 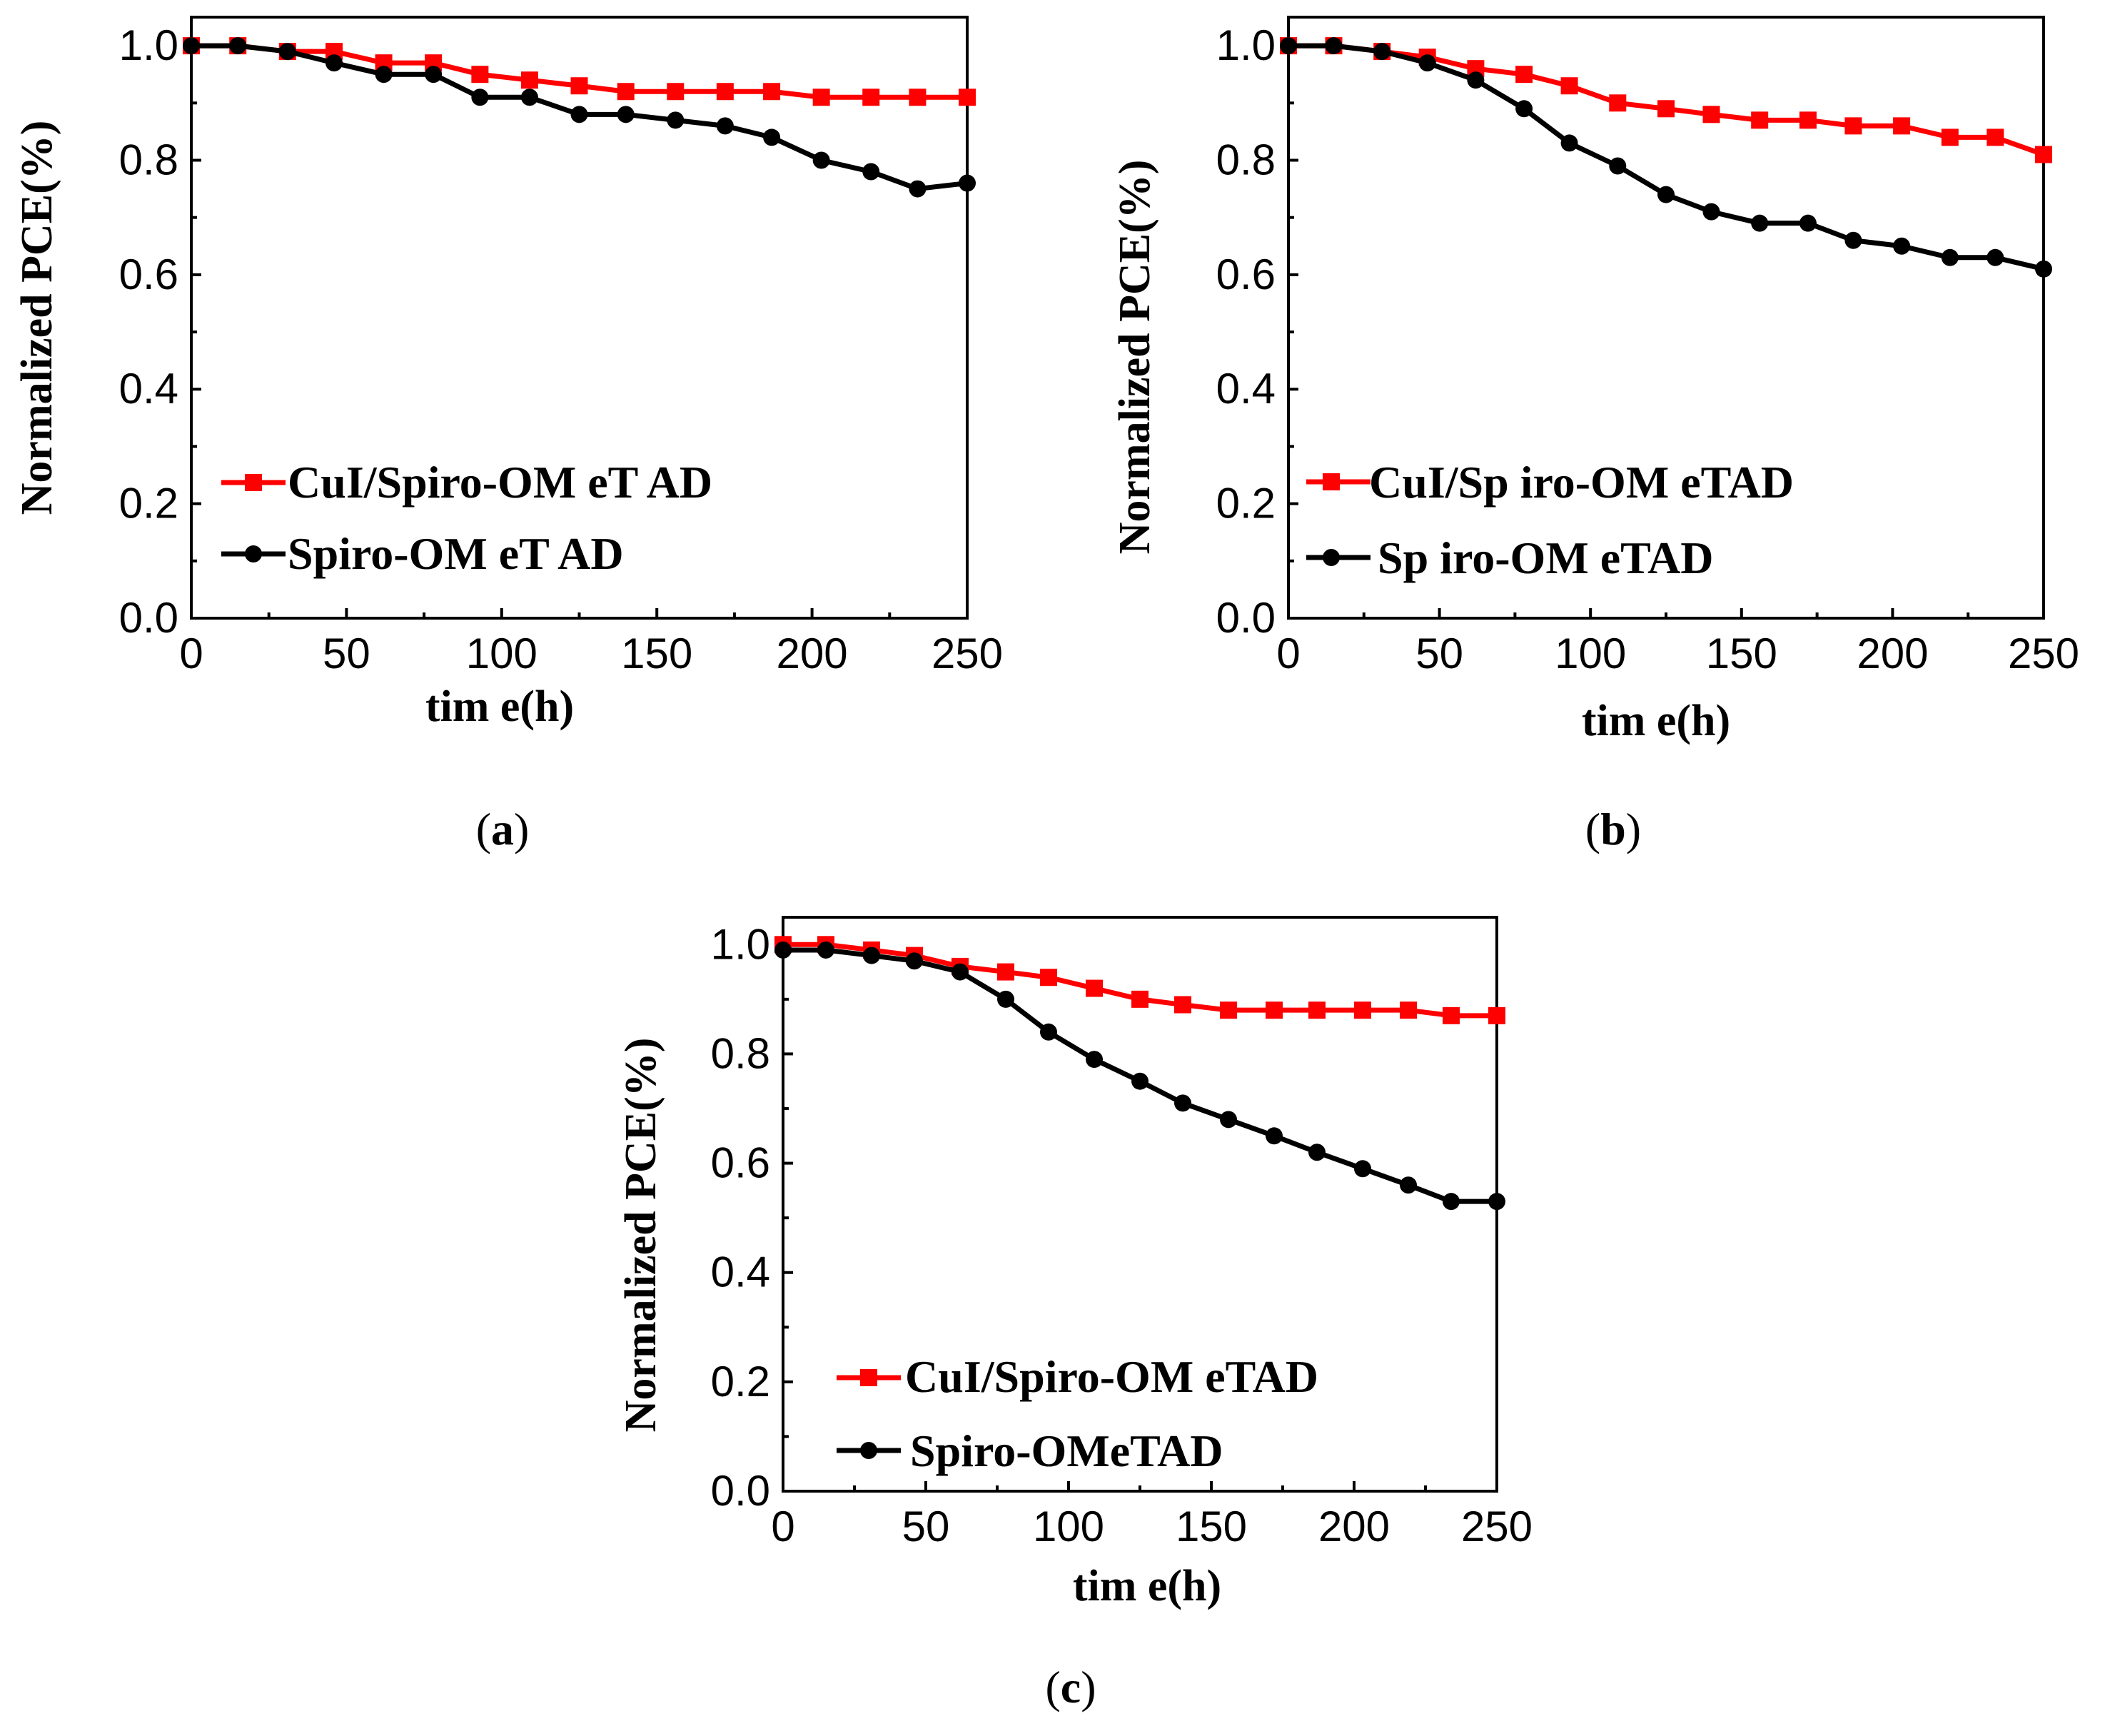 What do you see at coordinates (1582, 482) in the screenshot?
I see `legend-label-cui-spiro: CuI/Sp iro-OM eTAD` at bounding box center [1582, 482].